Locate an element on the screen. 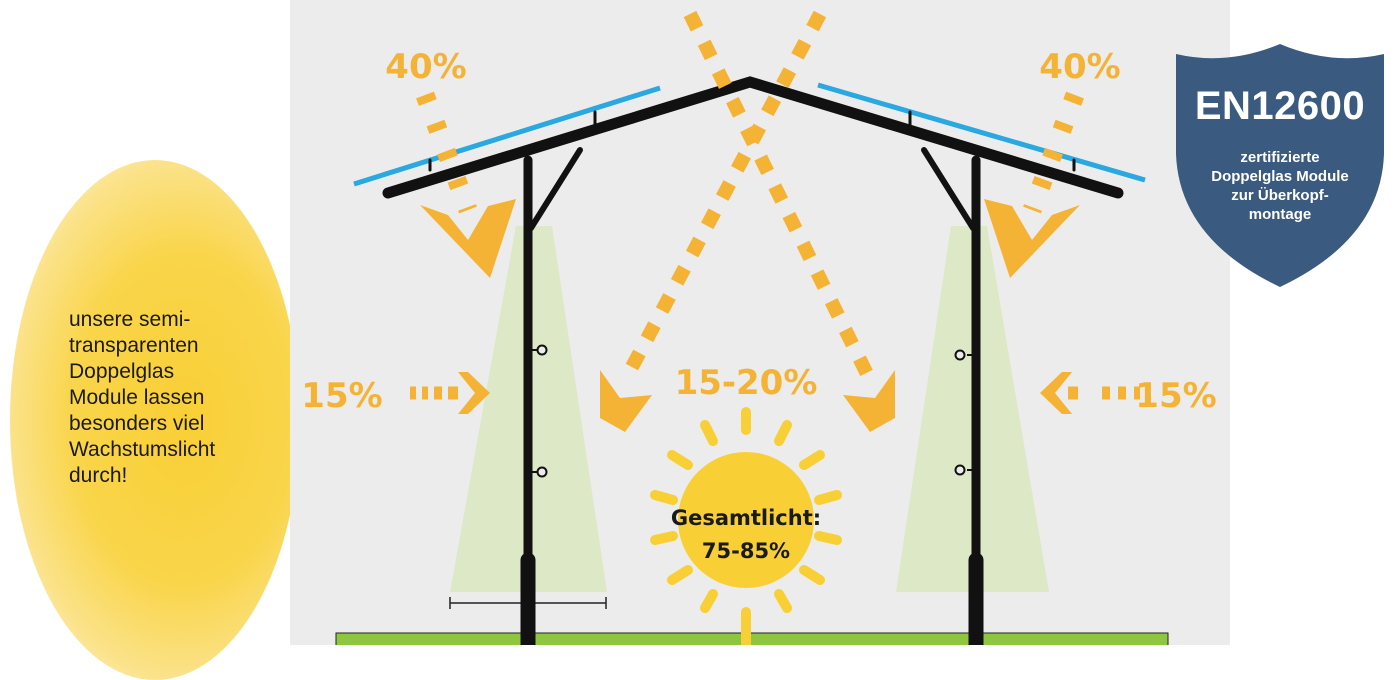 This screenshot has width=1394, height=680. label-total-light: Gesamtlicht: is located at coordinates (746, 518).